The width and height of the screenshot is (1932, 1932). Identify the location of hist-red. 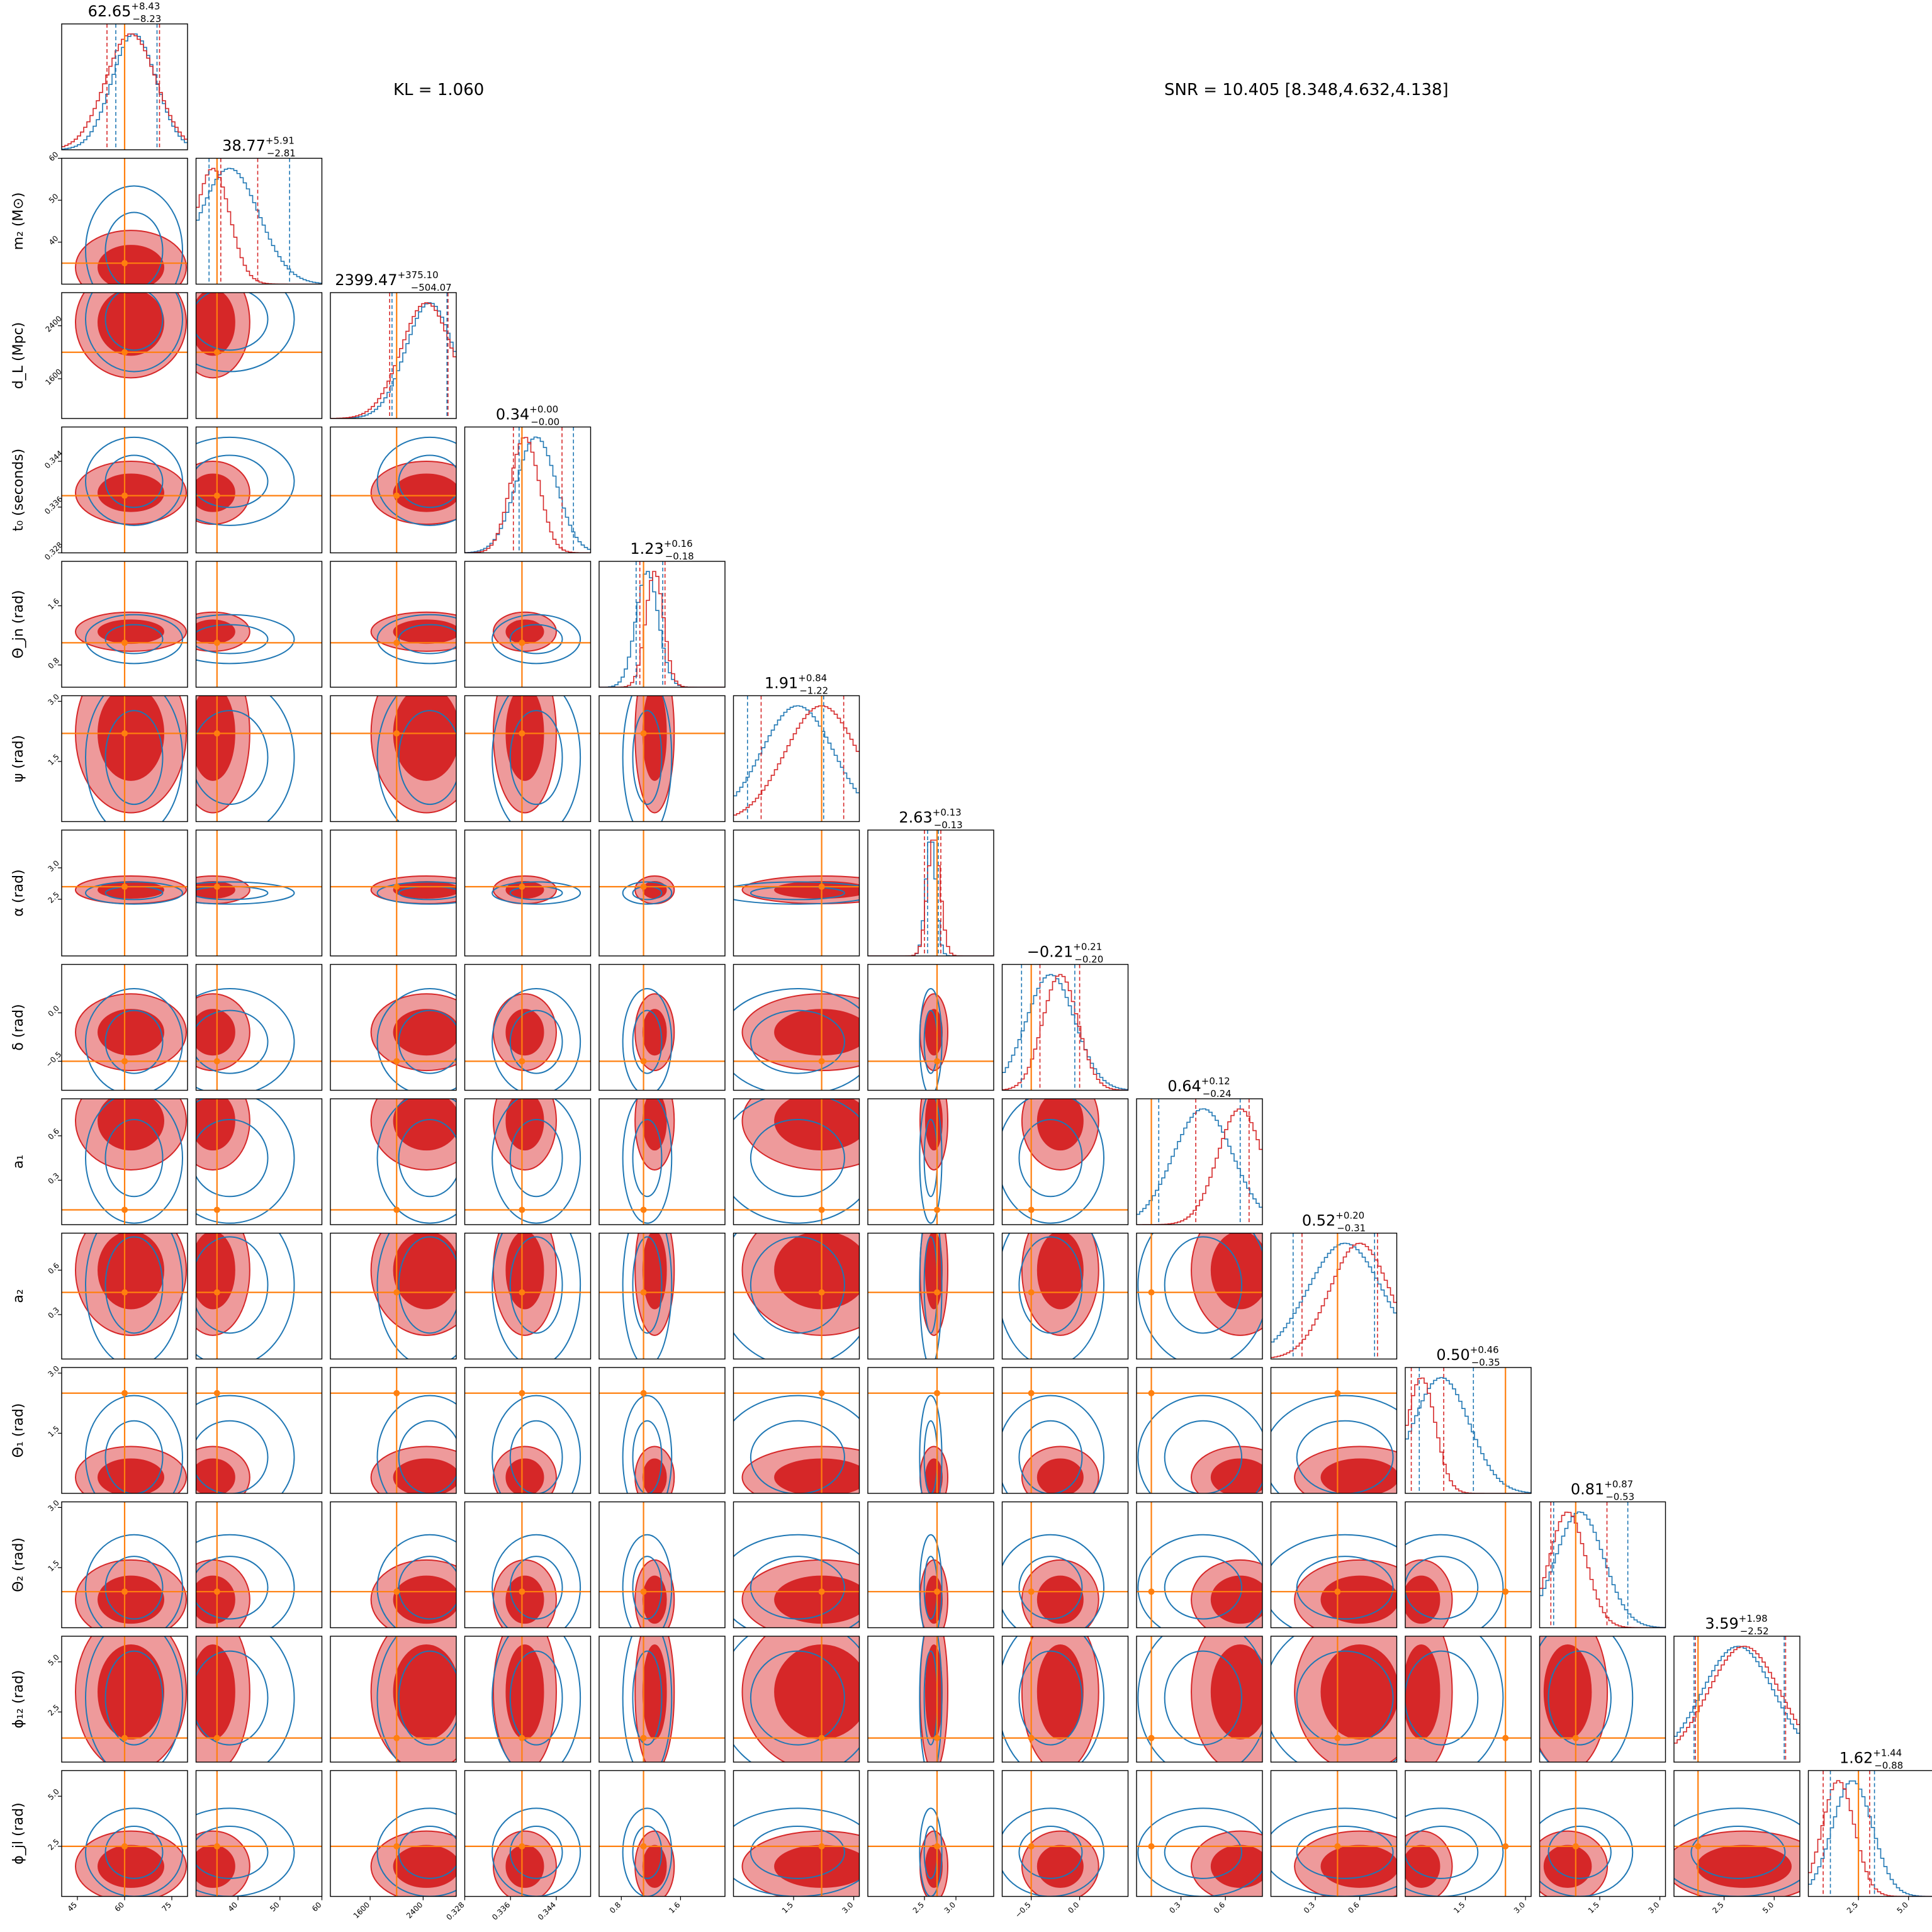
(1737, 1695).